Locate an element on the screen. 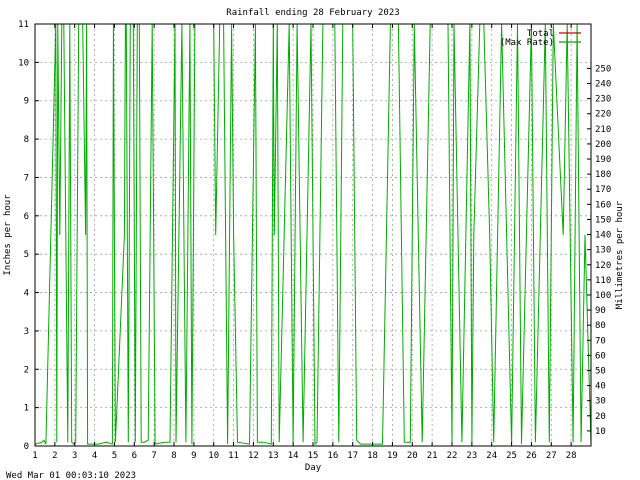  y-tick-label: 6 is located at coordinates (26, 217).